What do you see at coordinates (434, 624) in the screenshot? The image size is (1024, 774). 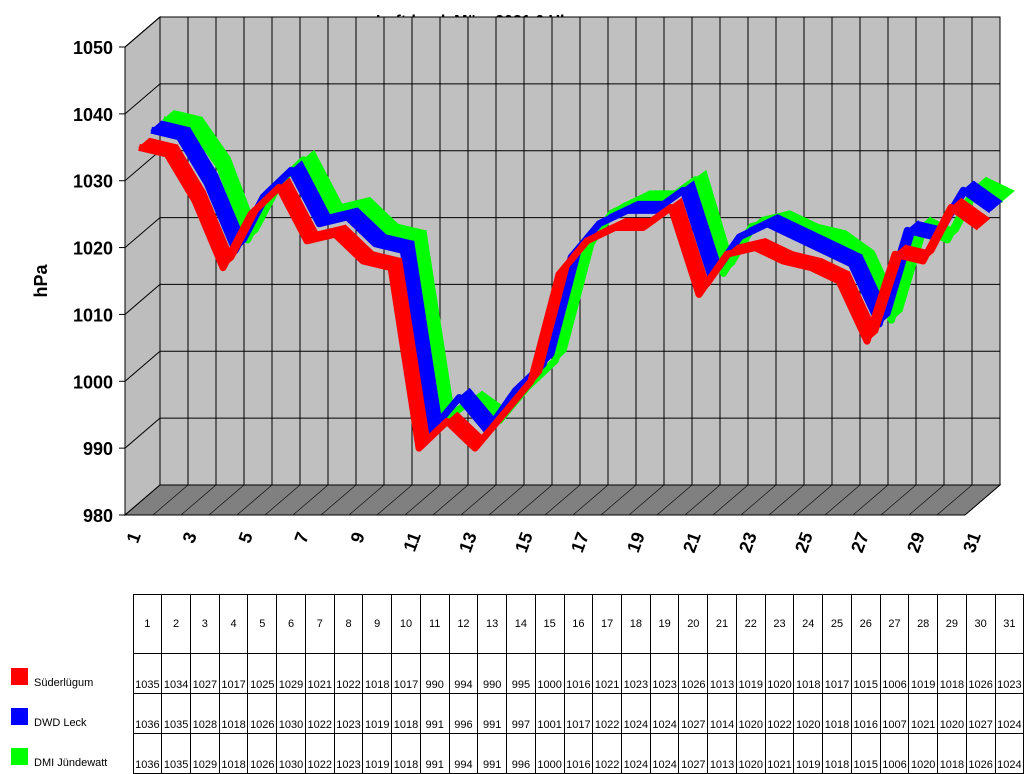 I see `table-day-header: 11` at bounding box center [434, 624].